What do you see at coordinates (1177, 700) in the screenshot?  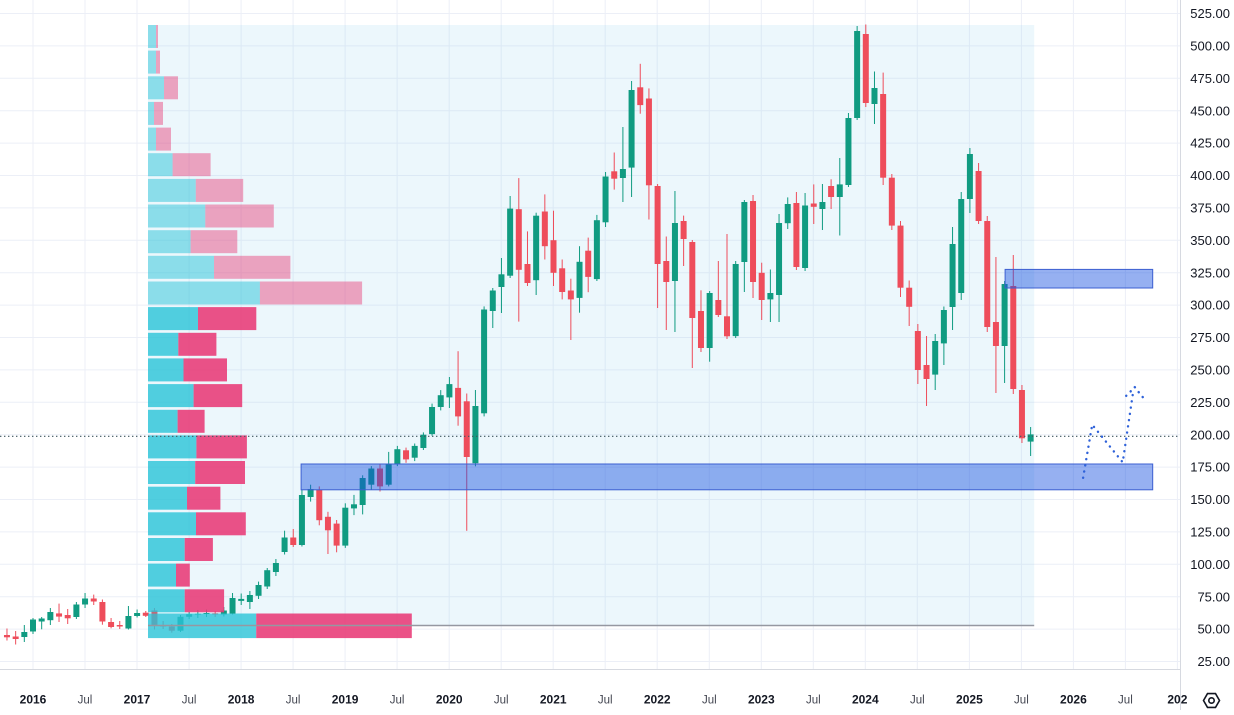 I see `svg-text: 202` at bounding box center [1177, 700].